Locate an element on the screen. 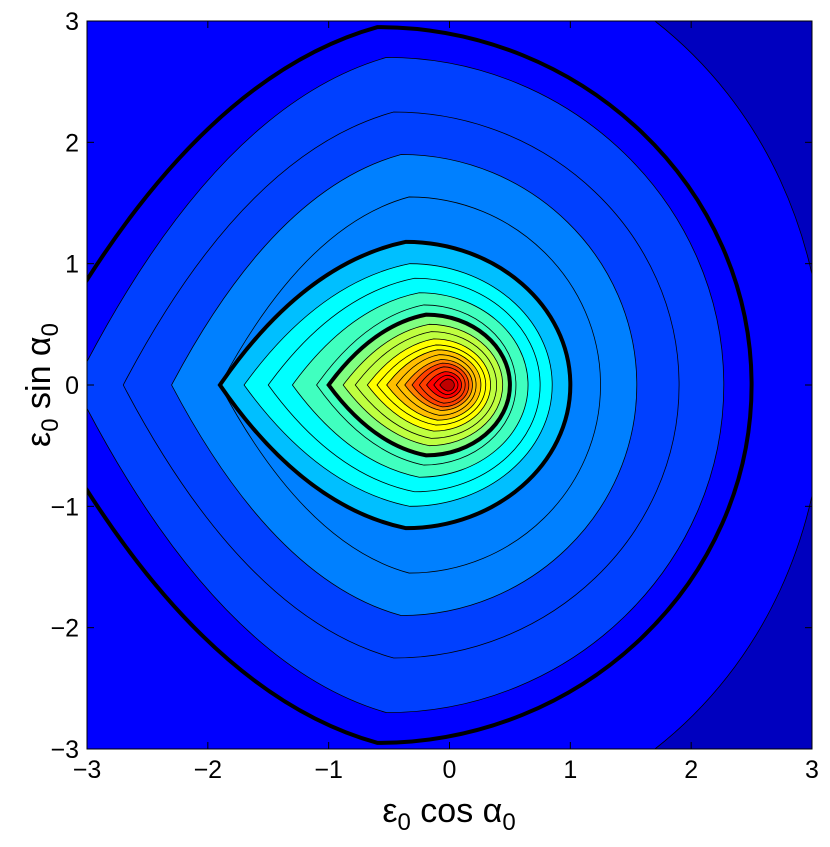  x-tick-label: 1 is located at coordinates (570, 770).